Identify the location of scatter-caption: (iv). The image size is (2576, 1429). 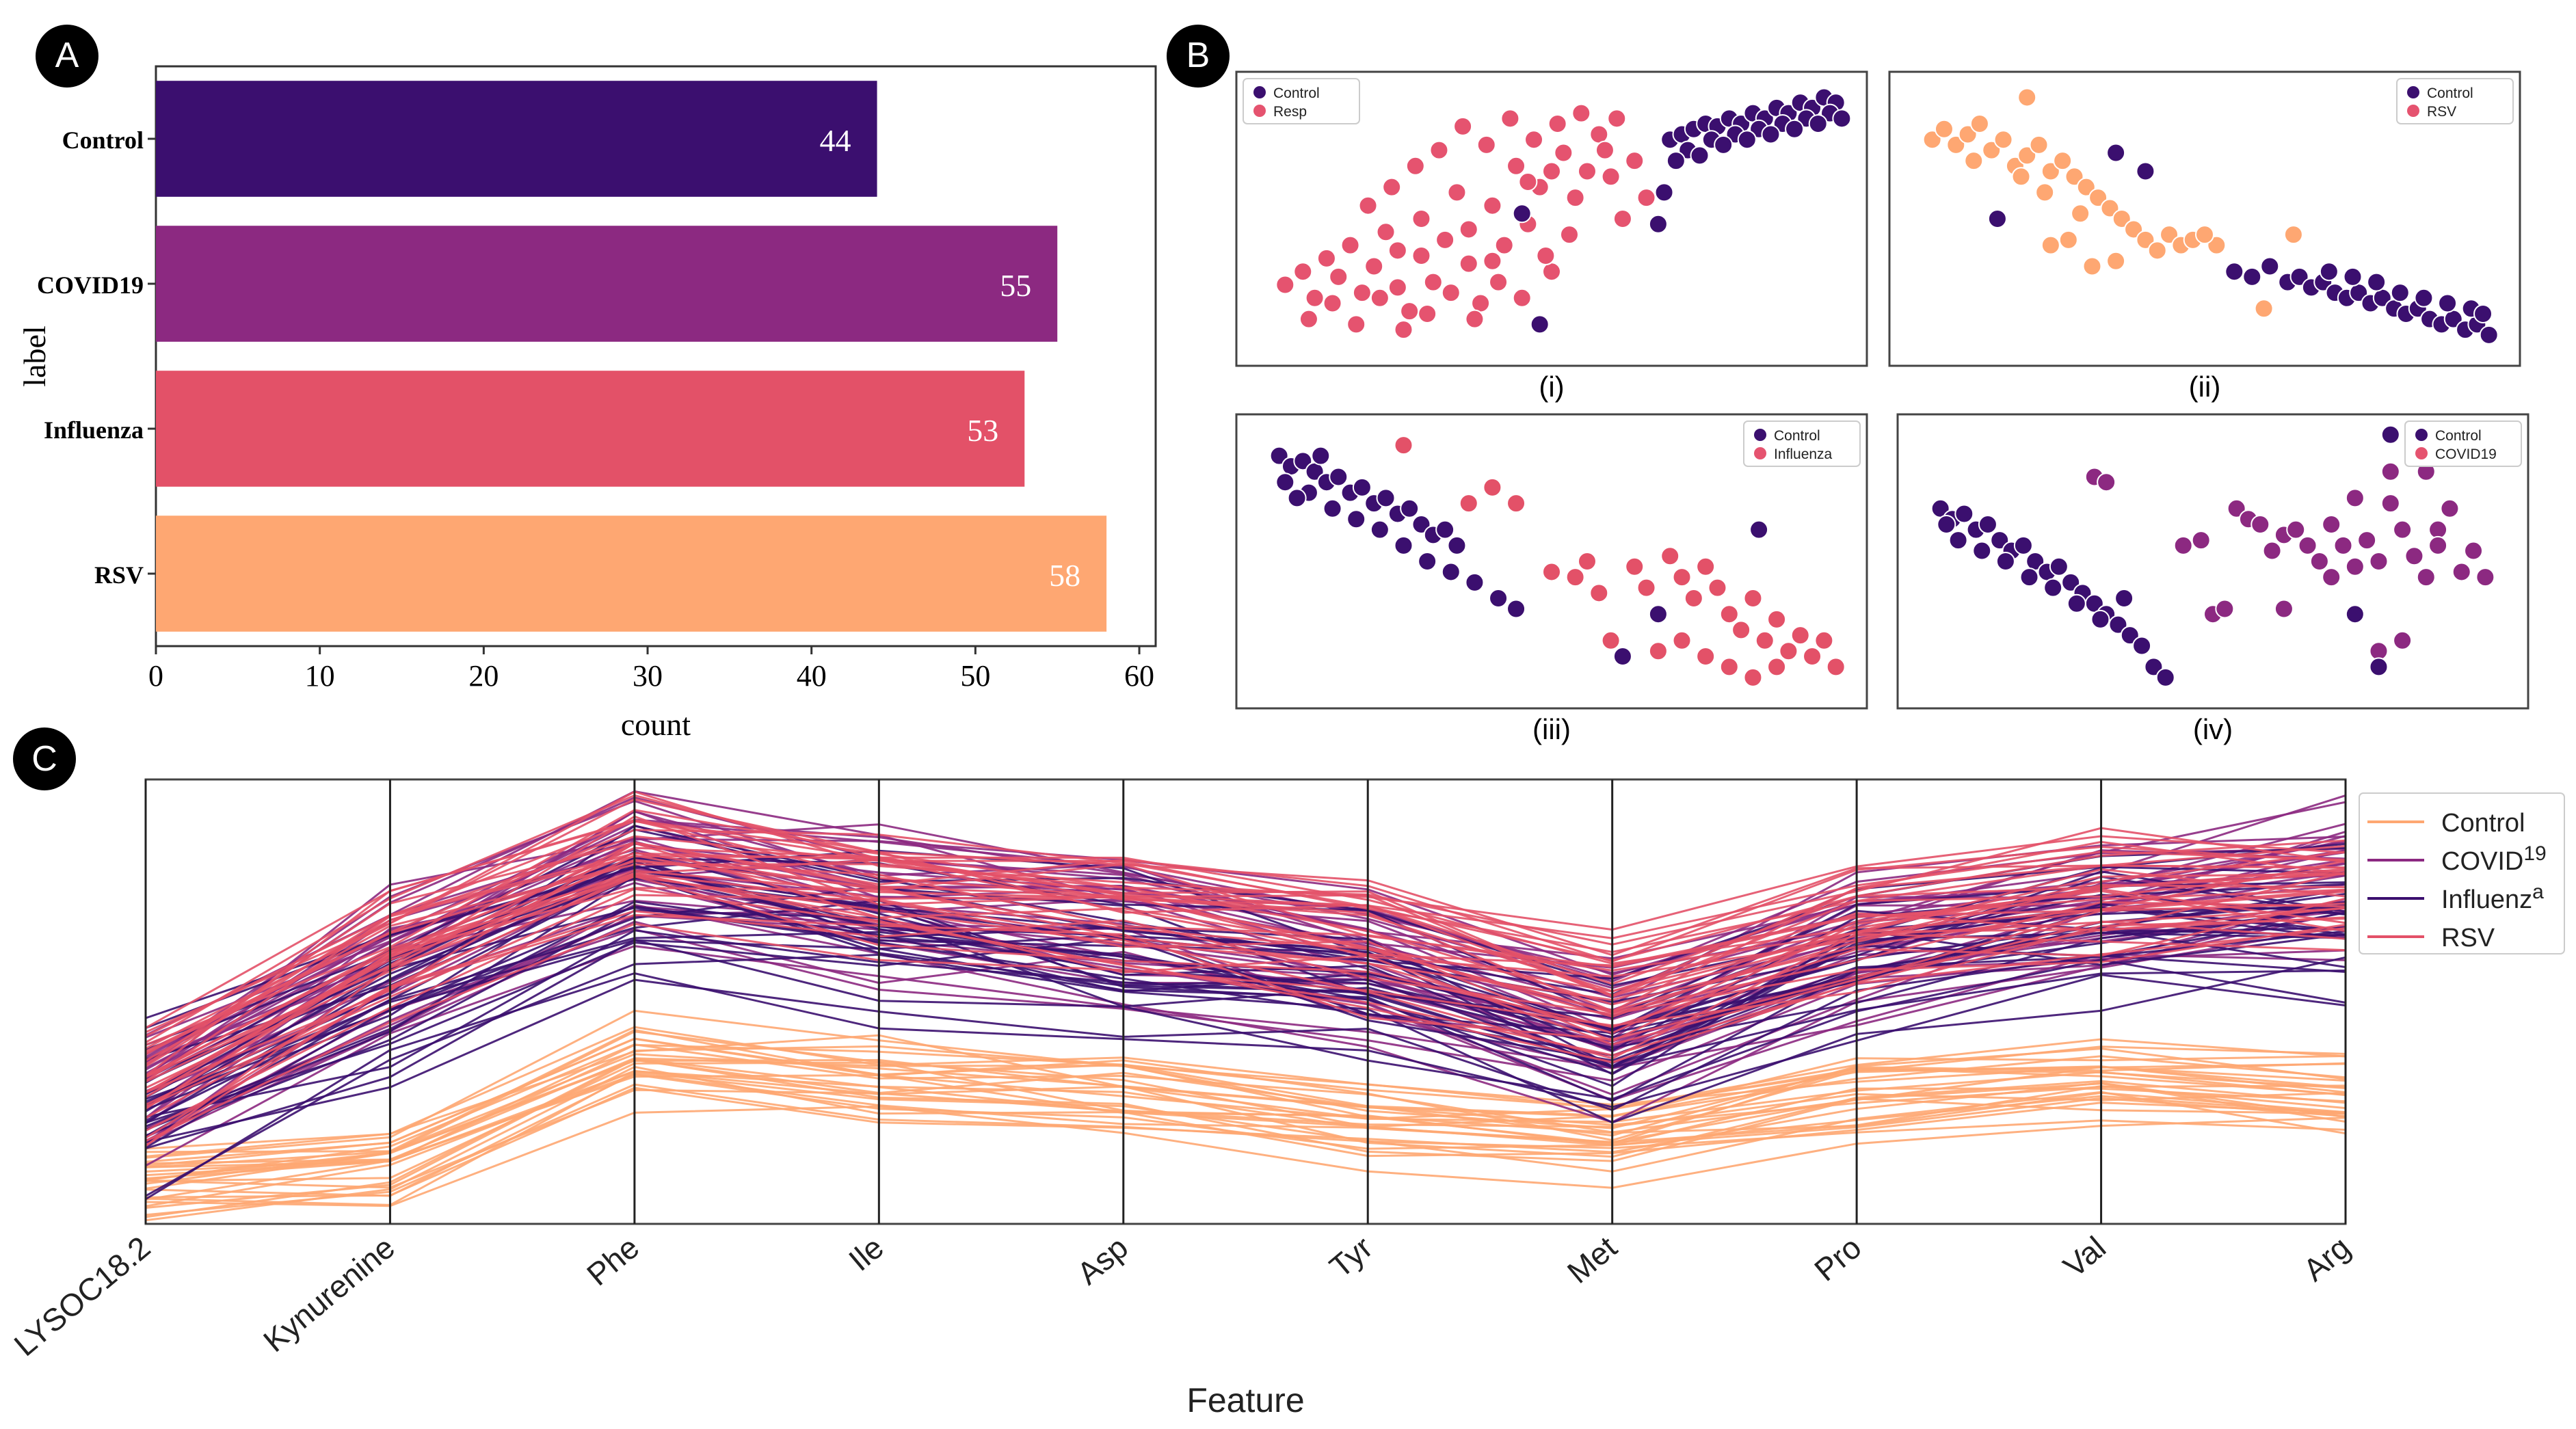
(2213, 729).